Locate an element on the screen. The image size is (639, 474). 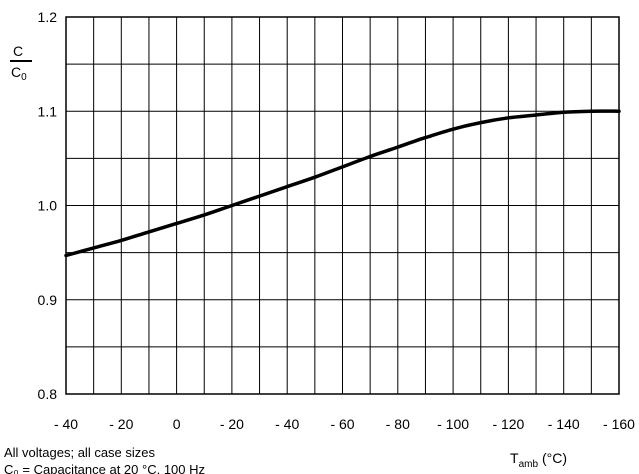
x-tick-label: - 120 is located at coordinates (508, 424).